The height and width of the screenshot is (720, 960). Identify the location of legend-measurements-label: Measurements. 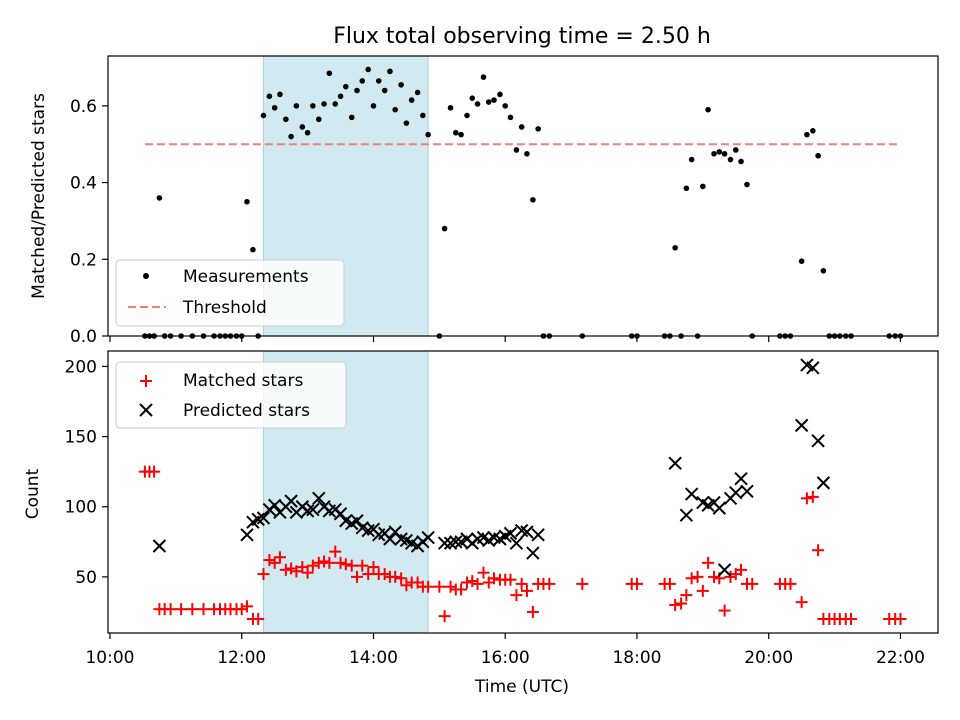
(246, 277).